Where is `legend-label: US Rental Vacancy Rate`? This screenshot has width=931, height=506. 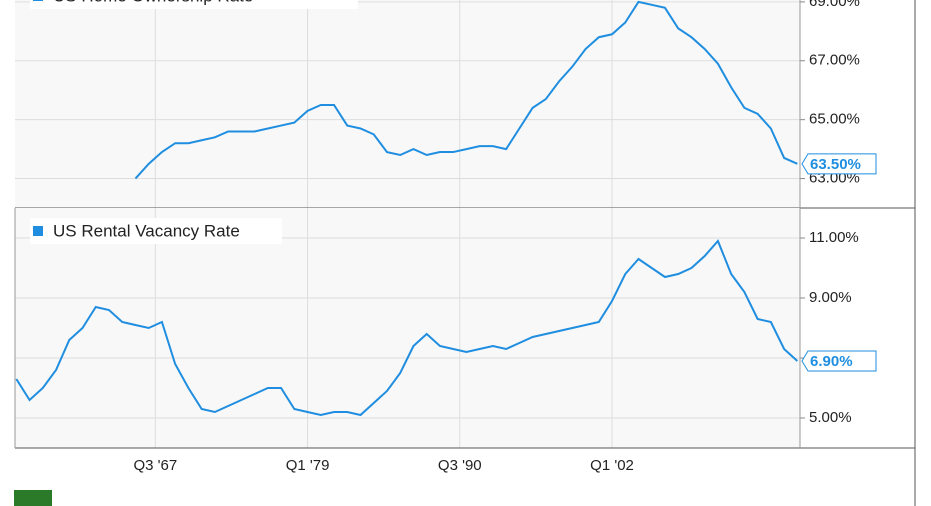
legend-label: US Rental Vacancy Rate is located at coordinates (146, 230).